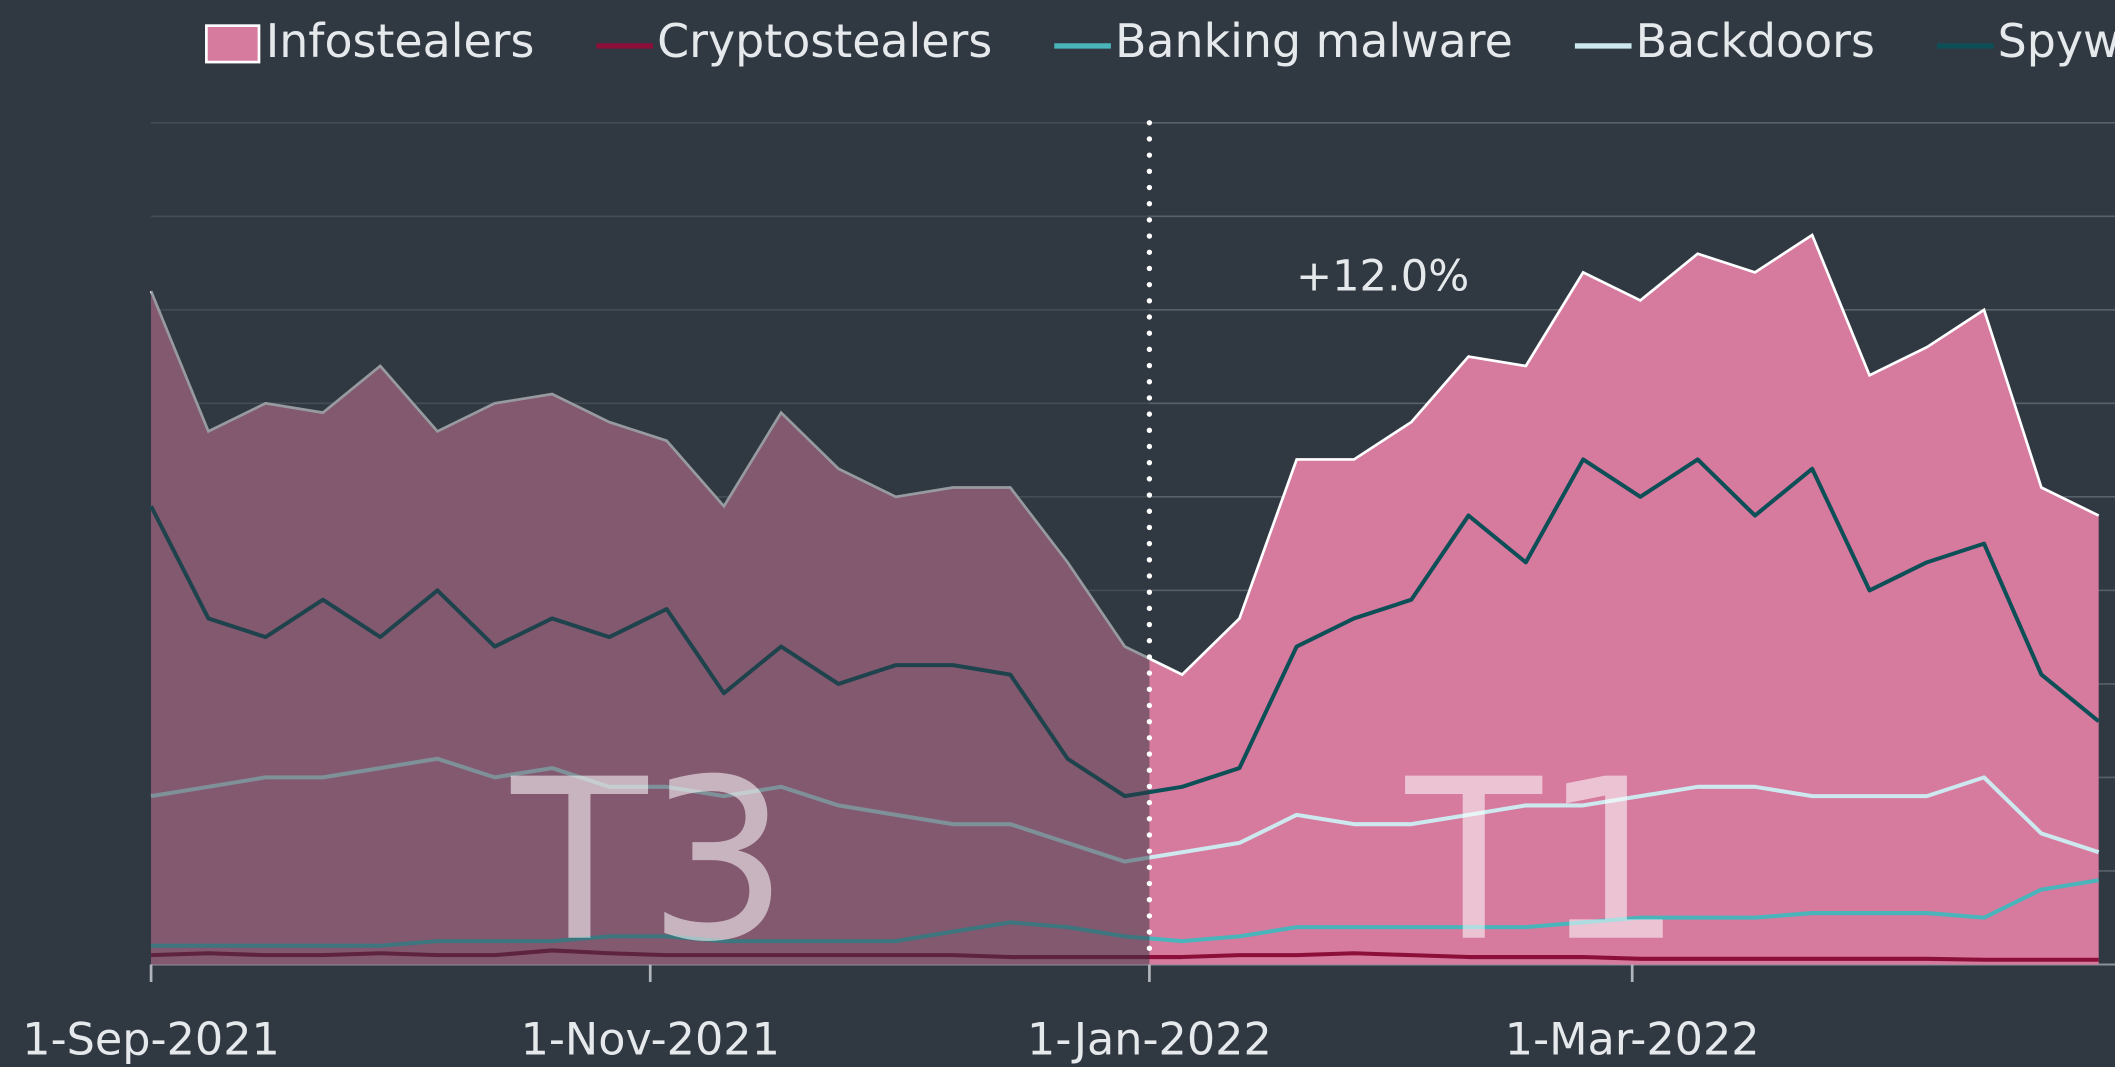 The height and width of the screenshot is (1067, 2115). What do you see at coordinates (400, 41) in the screenshot?
I see `legend-label: Infostealers` at bounding box center [400, 41].